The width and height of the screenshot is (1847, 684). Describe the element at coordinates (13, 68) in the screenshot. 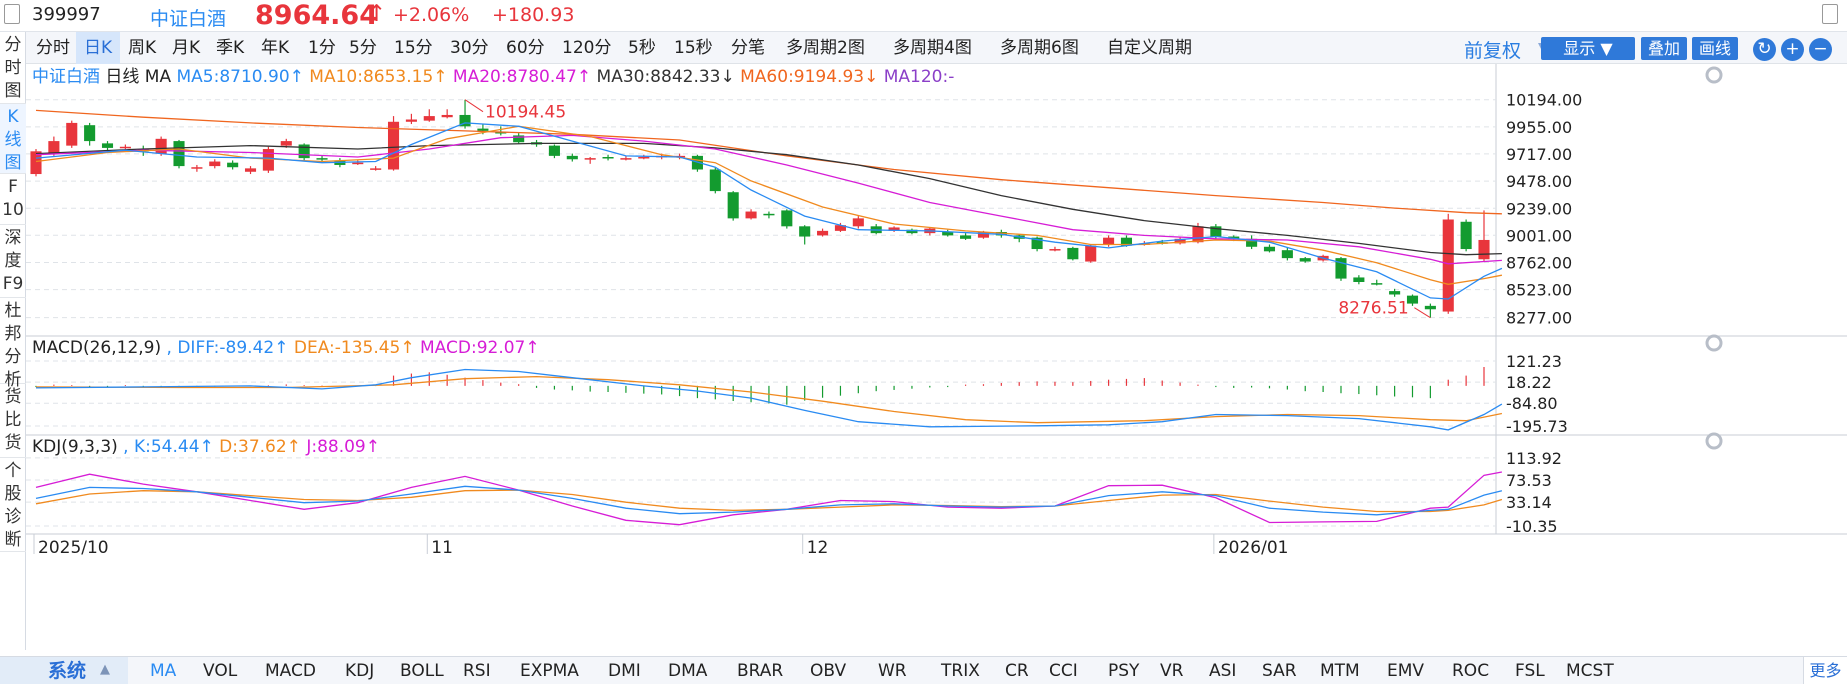

I see `side-tab-0: 分时图` at that location.